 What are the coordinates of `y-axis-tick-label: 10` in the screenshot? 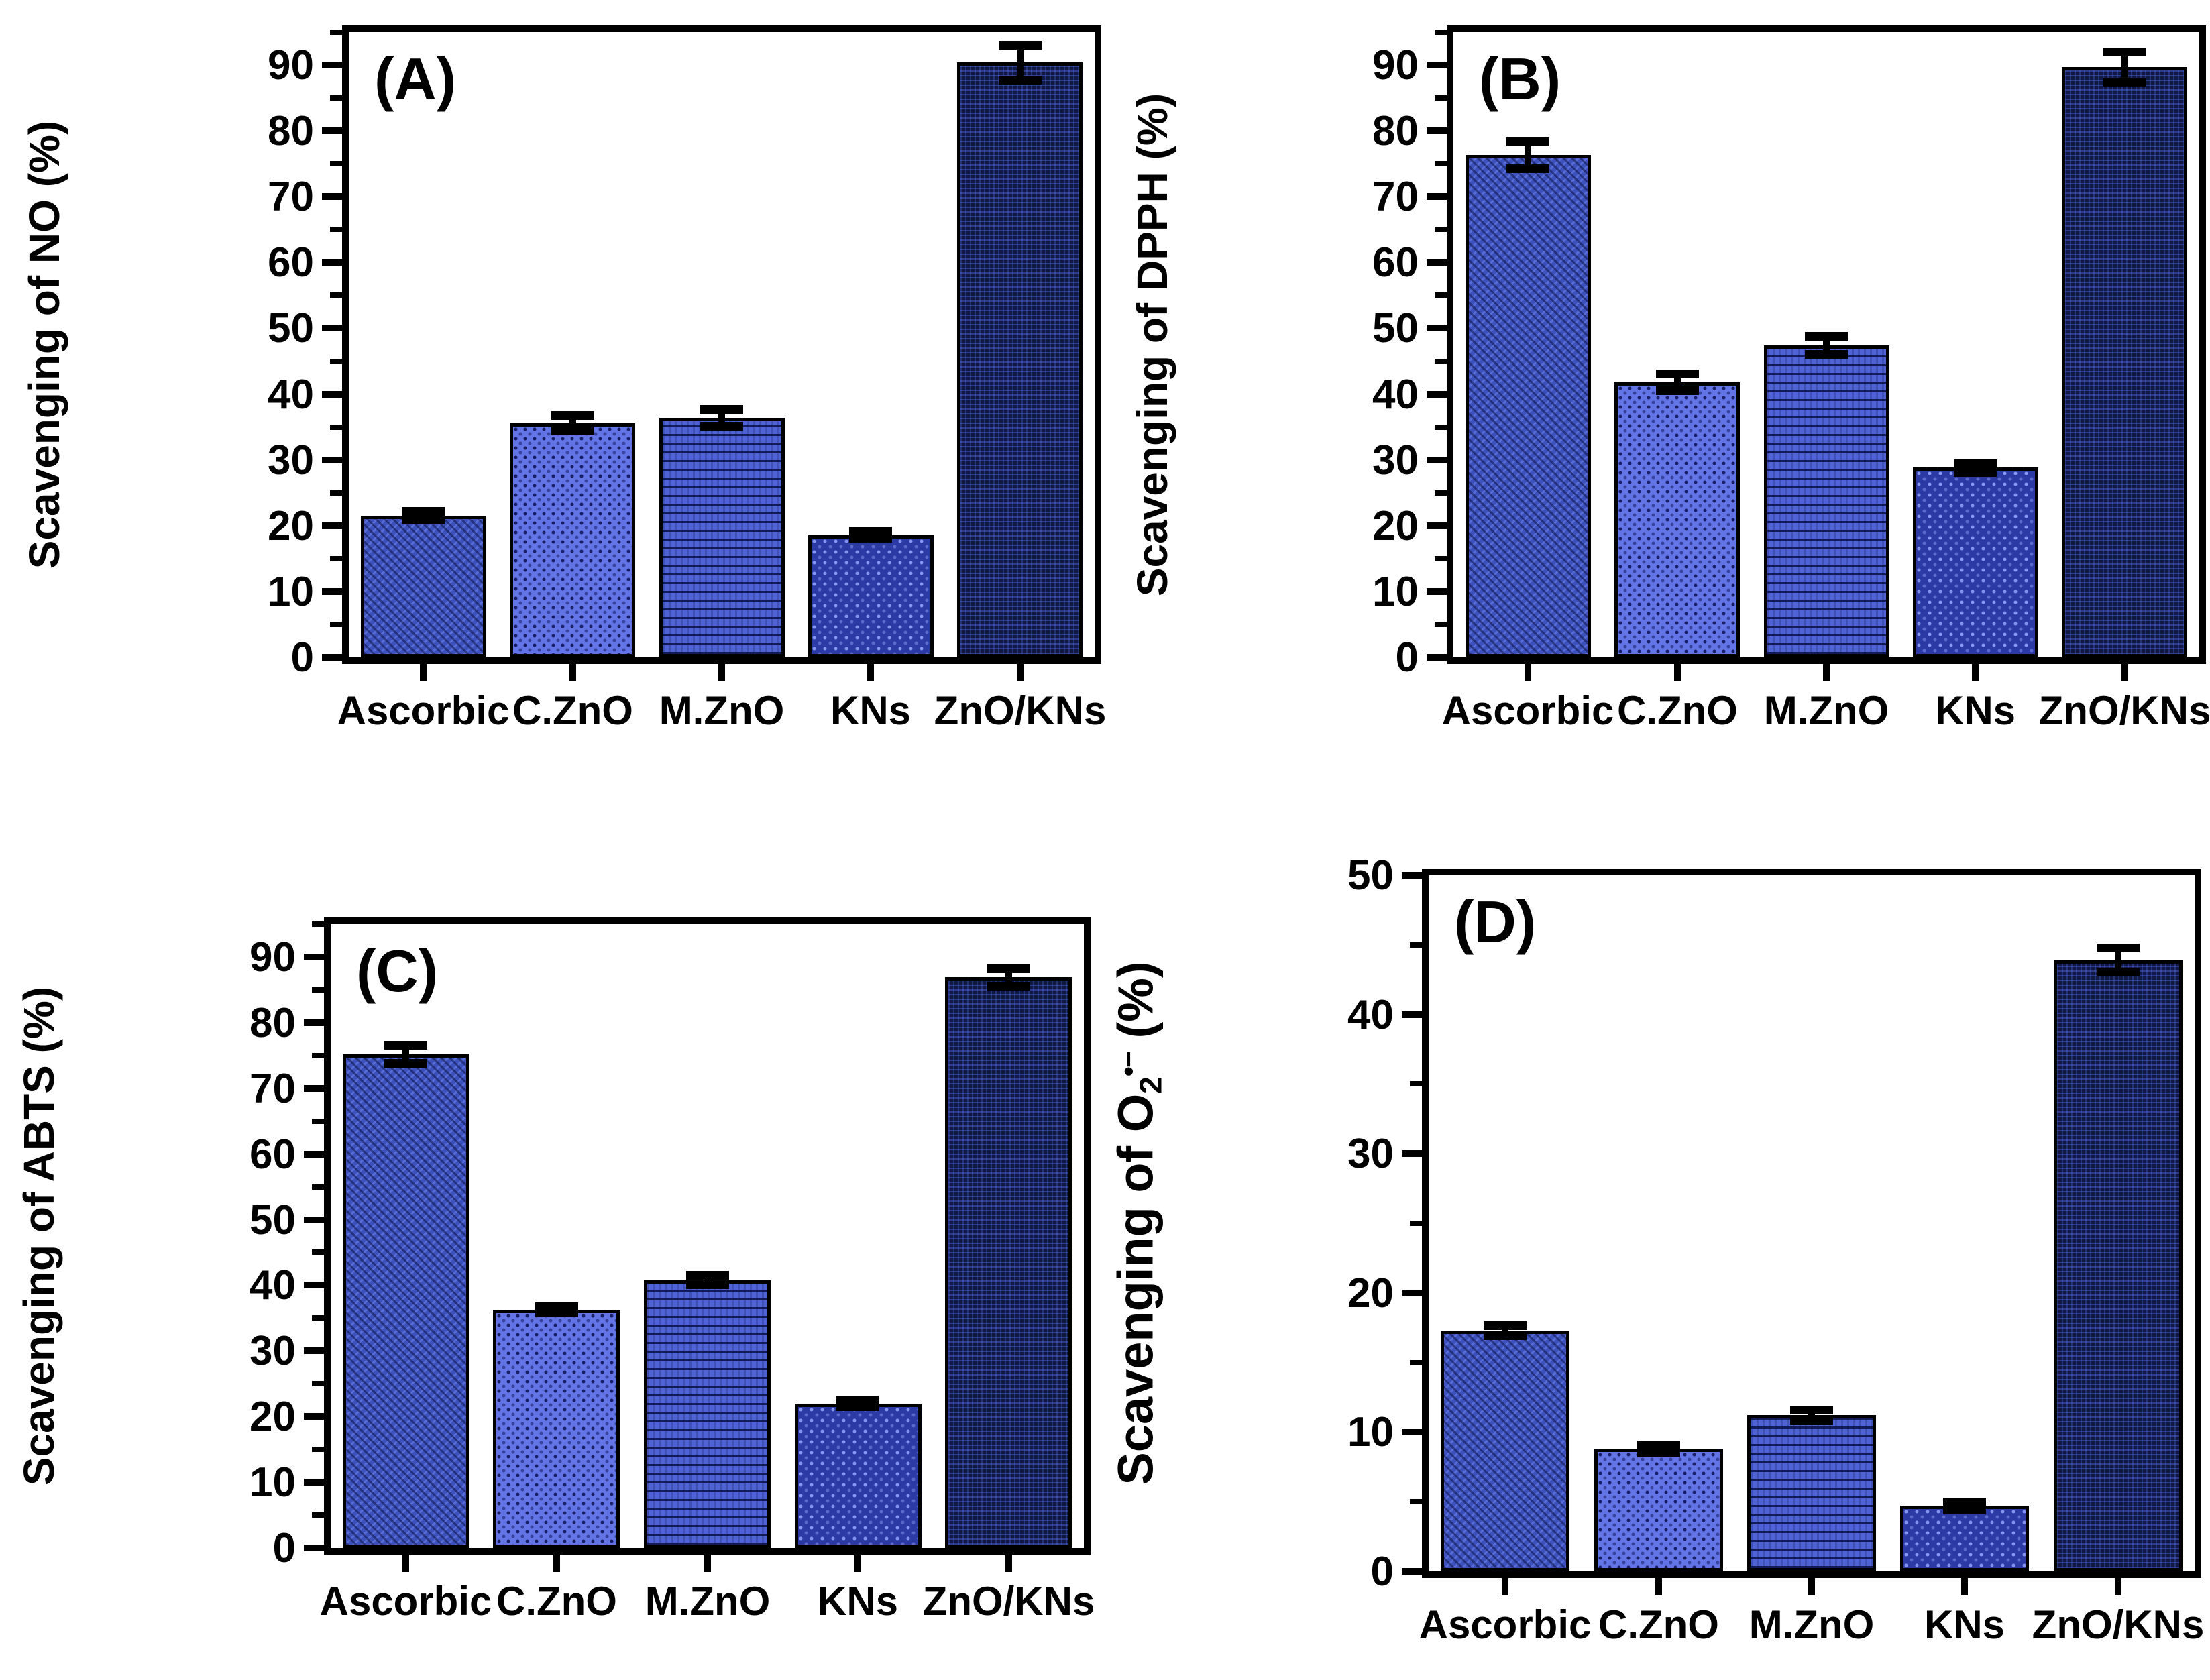 It's located at (291, 591).